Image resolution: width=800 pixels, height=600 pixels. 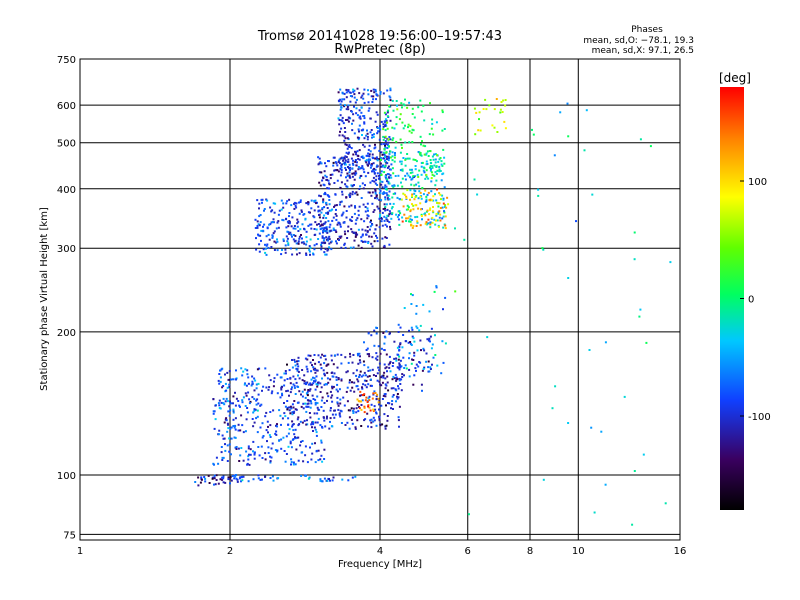 What do you see at coordinates (66, 106) in the screenshot?
I see `y-tick-label: 600` at bounding box center [66, 106].